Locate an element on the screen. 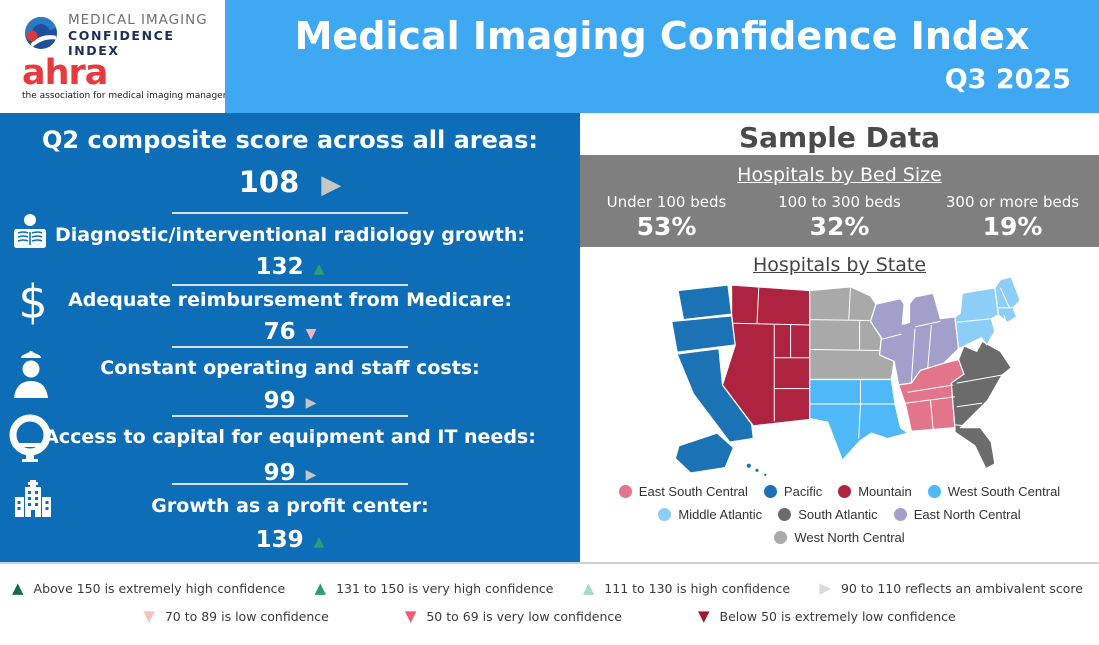  legend-item: Pacific is located at coordinates (793, 491).